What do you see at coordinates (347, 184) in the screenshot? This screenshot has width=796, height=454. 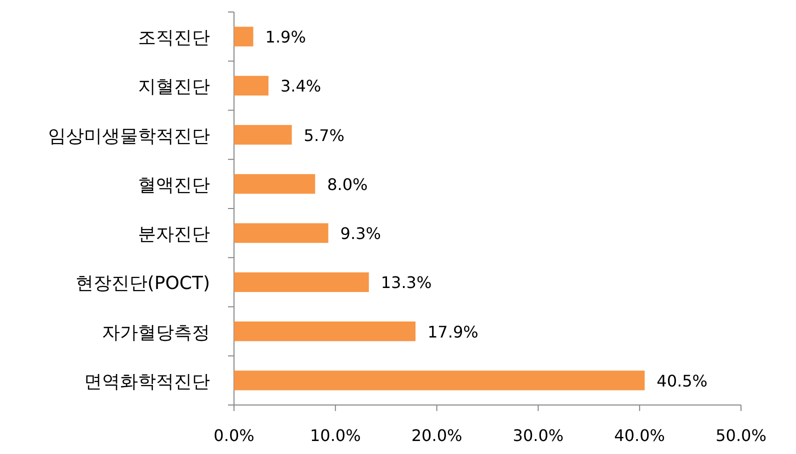 I see `data-label: 8.0%` at bounding box center [347, 184].